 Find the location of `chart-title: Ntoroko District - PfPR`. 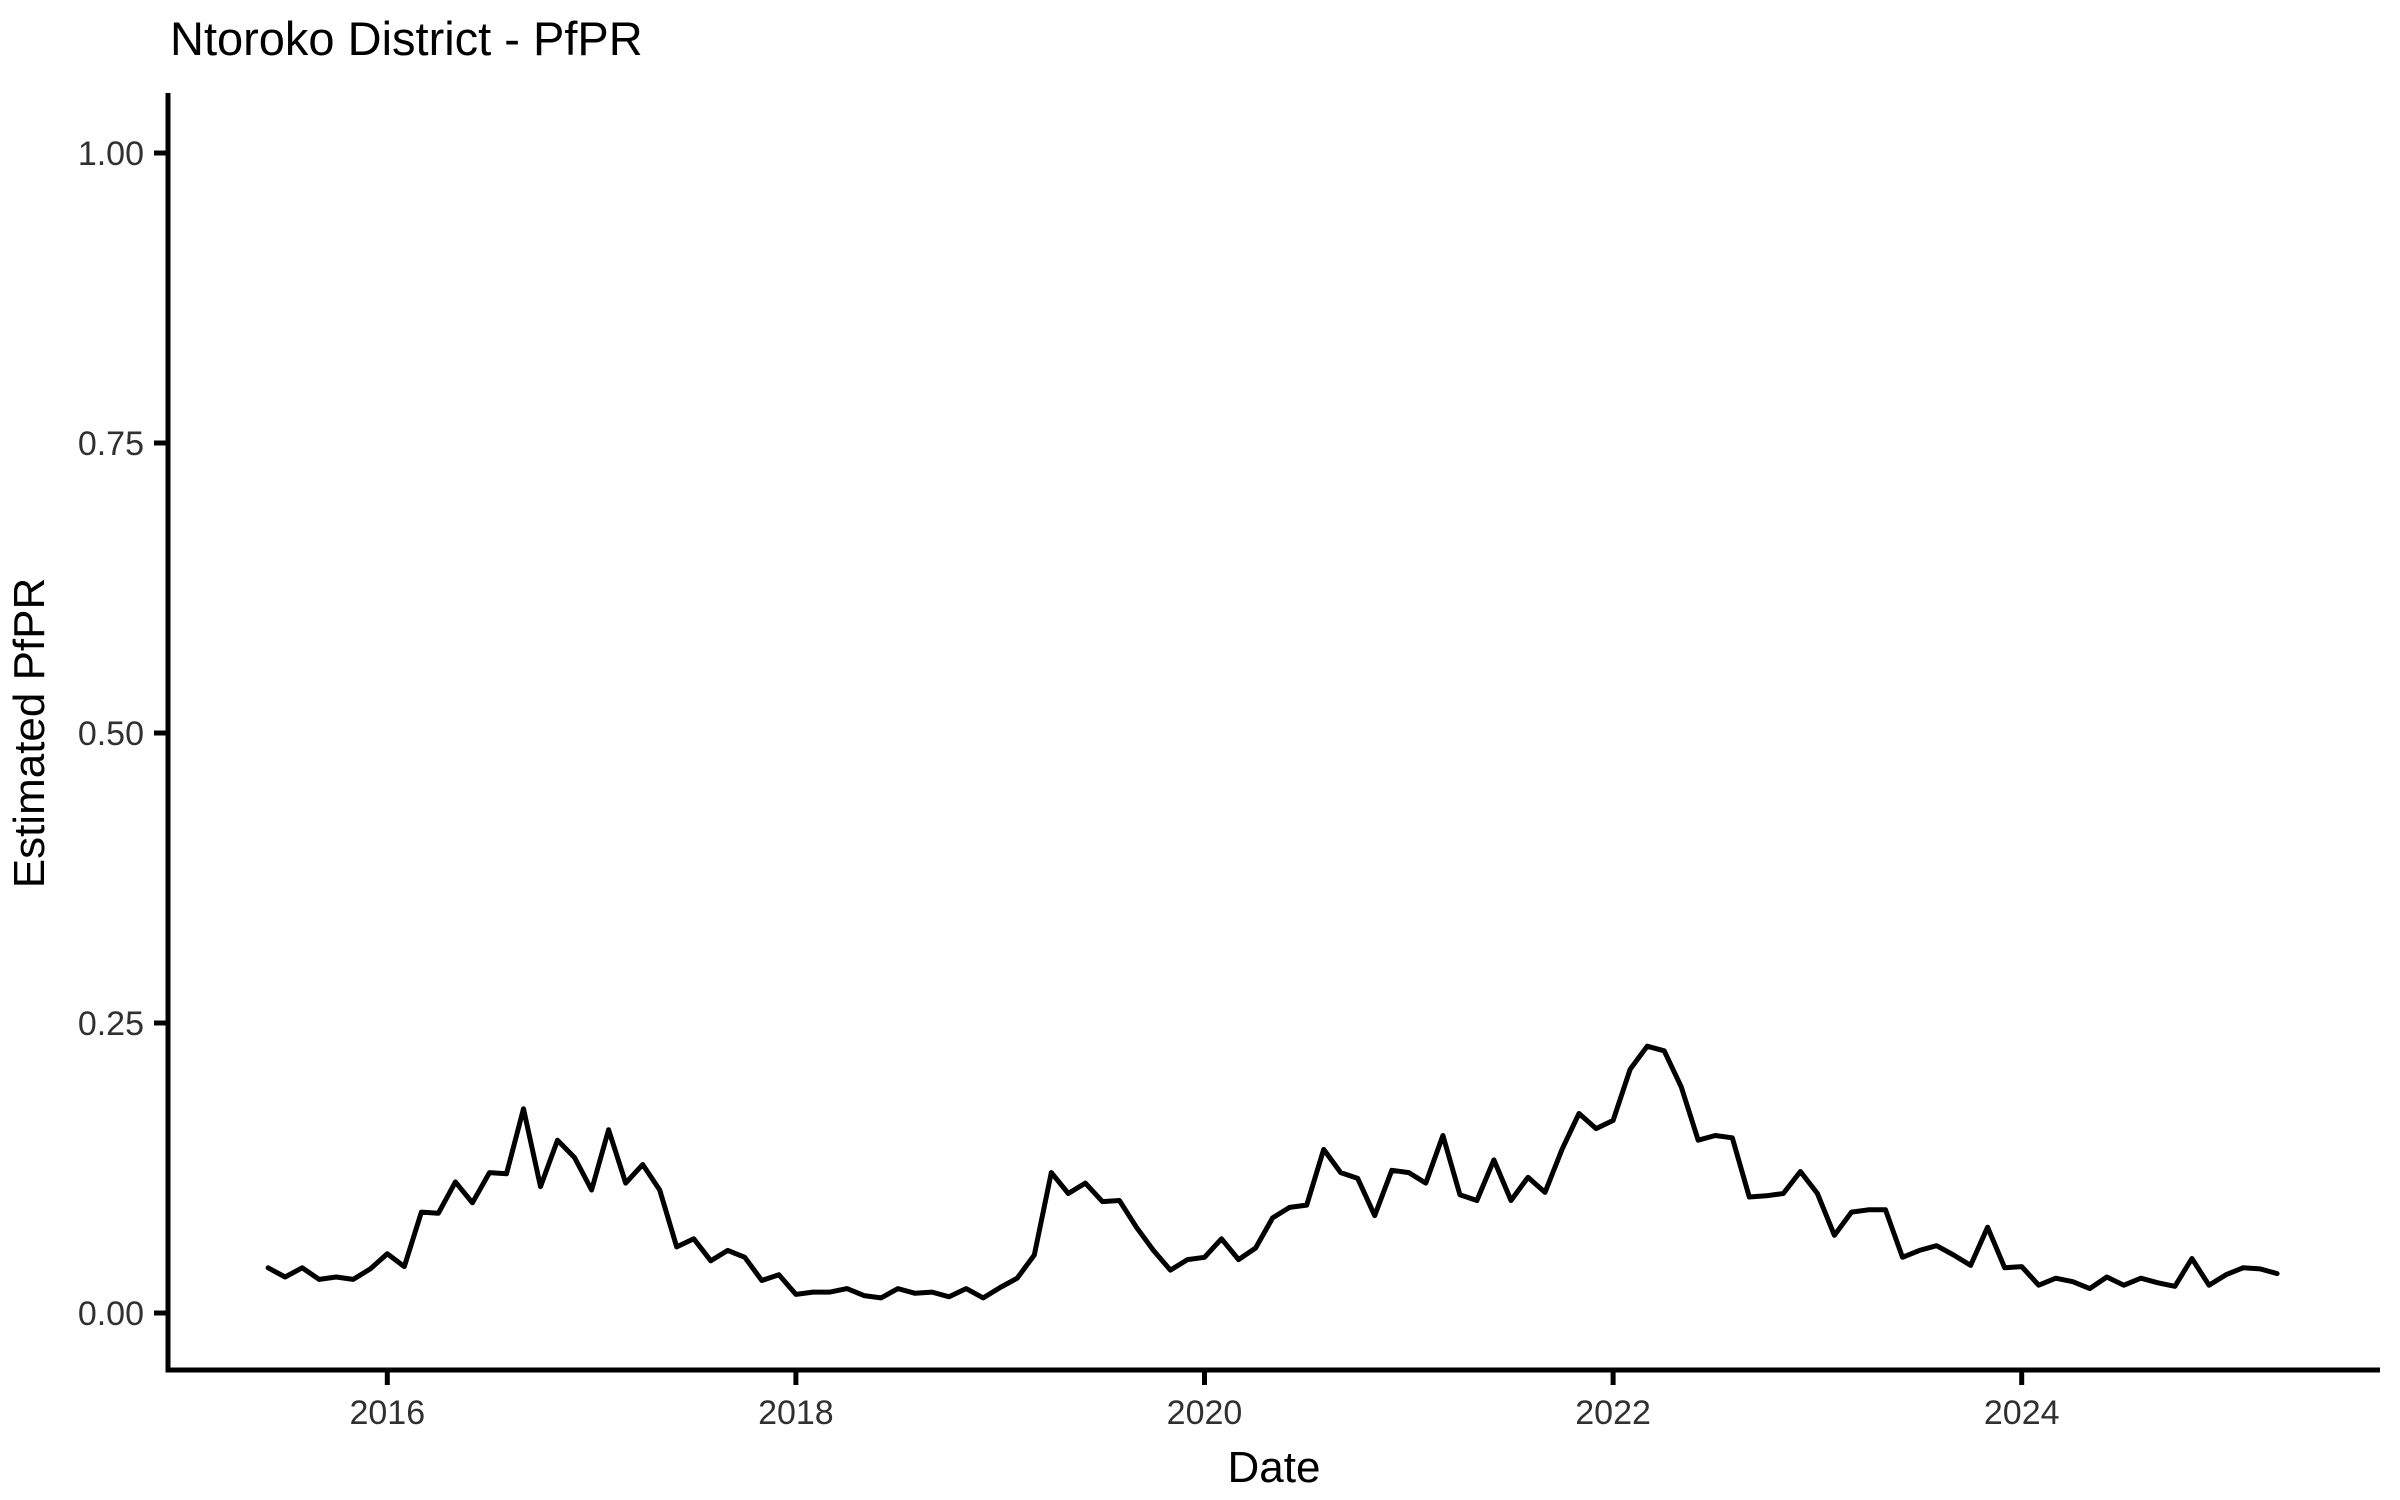

chart-title: Ntoroko District - PfPR is located at coordinates (406, 38).